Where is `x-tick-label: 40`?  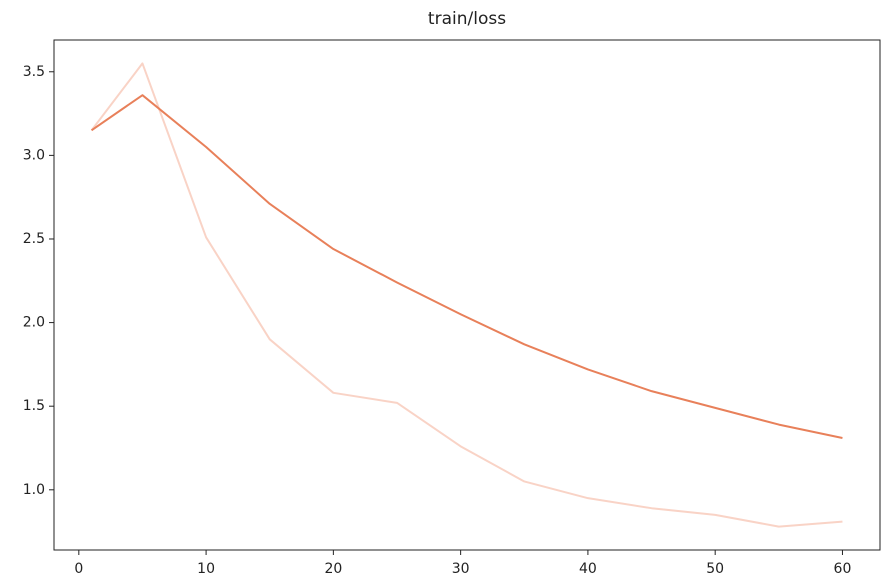 x-tick-label: 40 is located at coordinates (588, 569).